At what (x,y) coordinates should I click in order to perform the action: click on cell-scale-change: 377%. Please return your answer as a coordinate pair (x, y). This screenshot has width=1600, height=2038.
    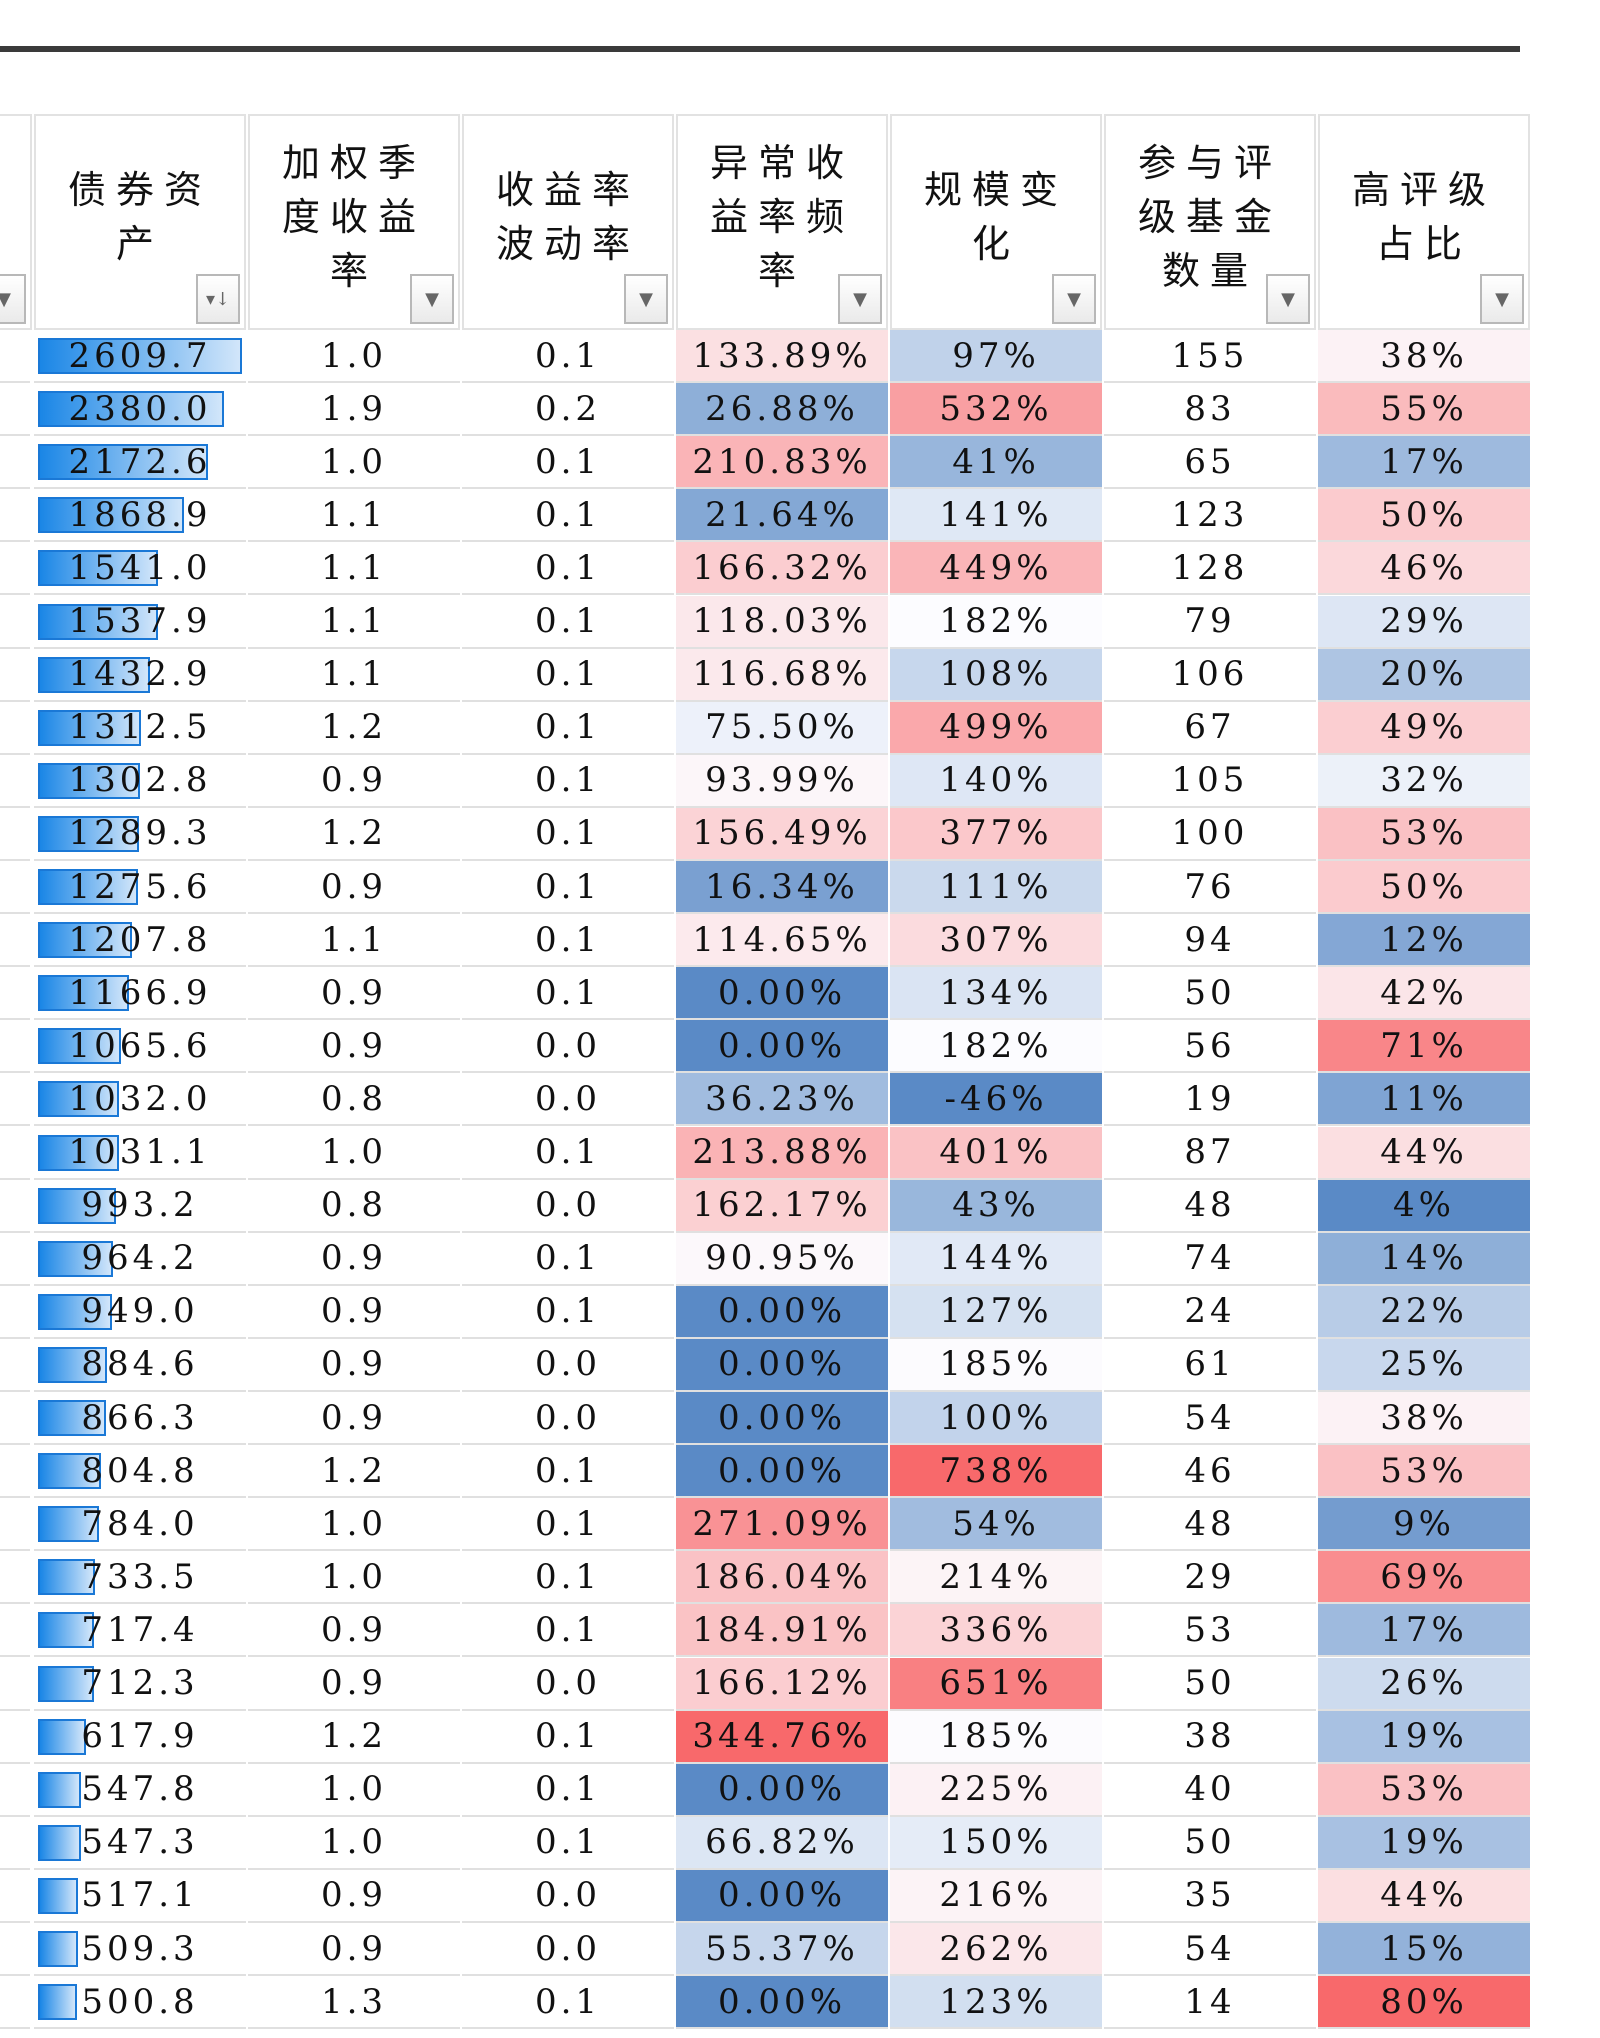
    Looking at the image, I should click on (996, 834).